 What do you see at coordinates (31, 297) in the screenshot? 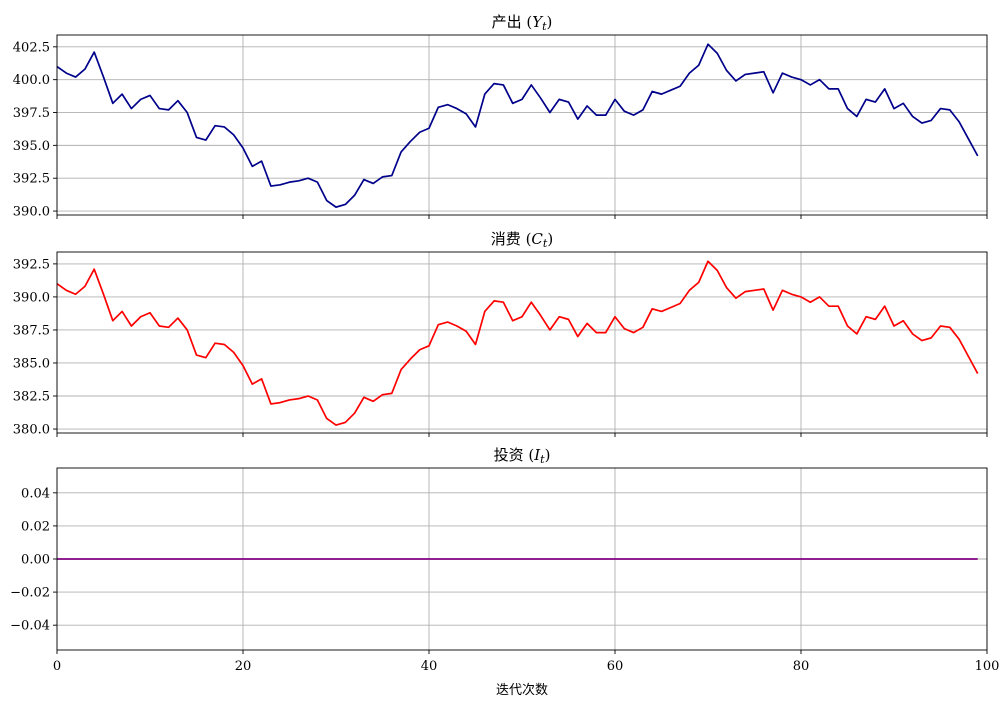
I see `chart-1-ytick-label-4: 390.0` at bounding box center [31, 297].